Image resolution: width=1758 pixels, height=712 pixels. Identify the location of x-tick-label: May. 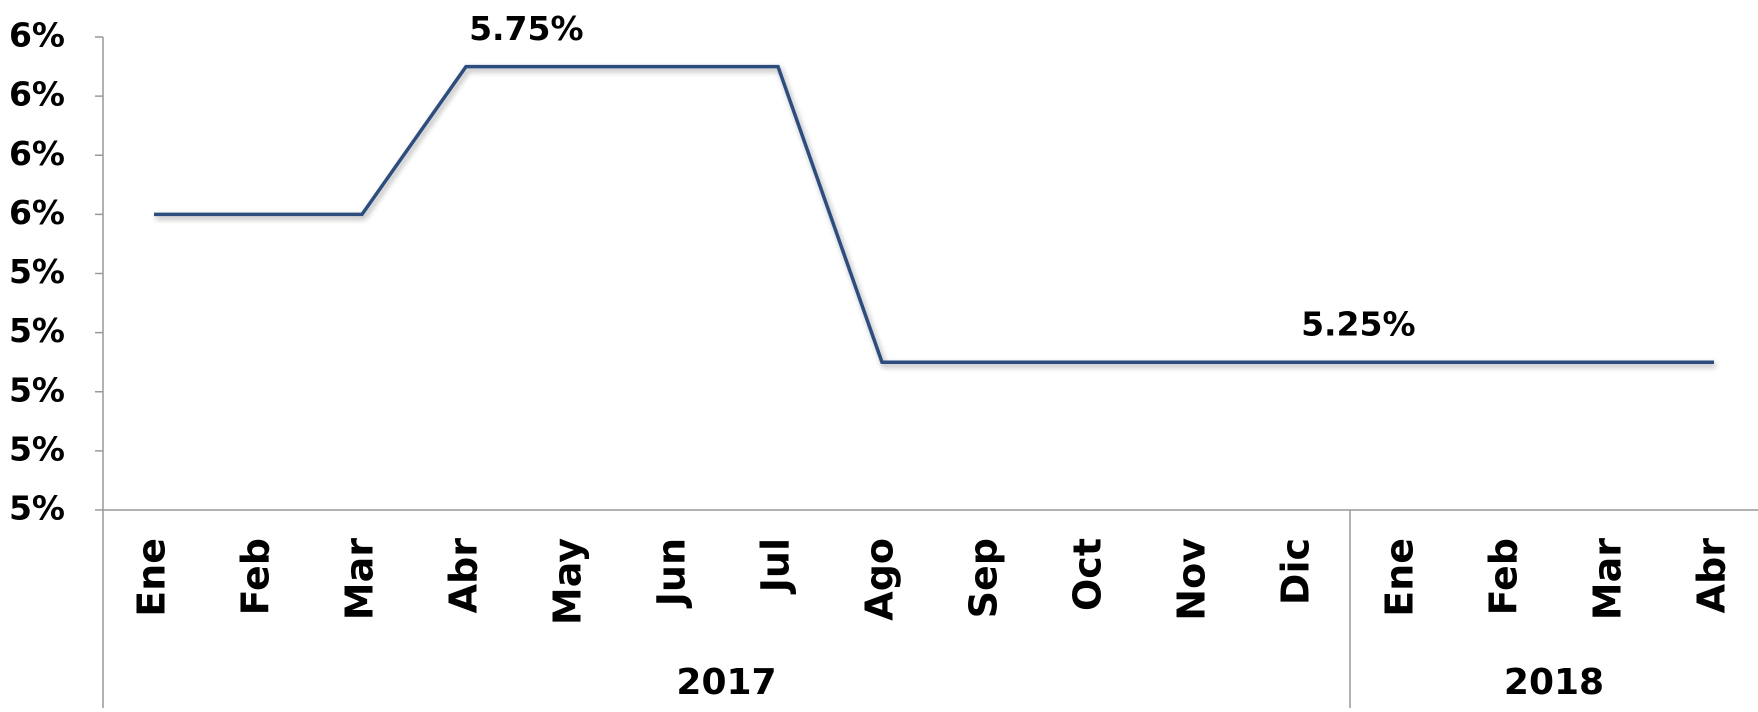
(568, 581).